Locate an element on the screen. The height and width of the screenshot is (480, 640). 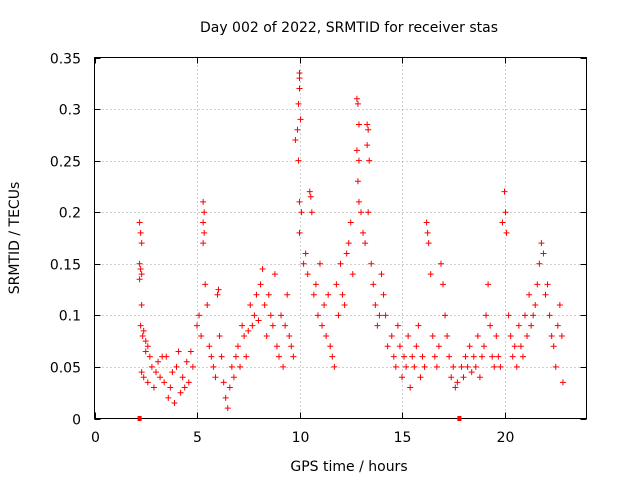
axis-markers is located at coordinates (299, 418).